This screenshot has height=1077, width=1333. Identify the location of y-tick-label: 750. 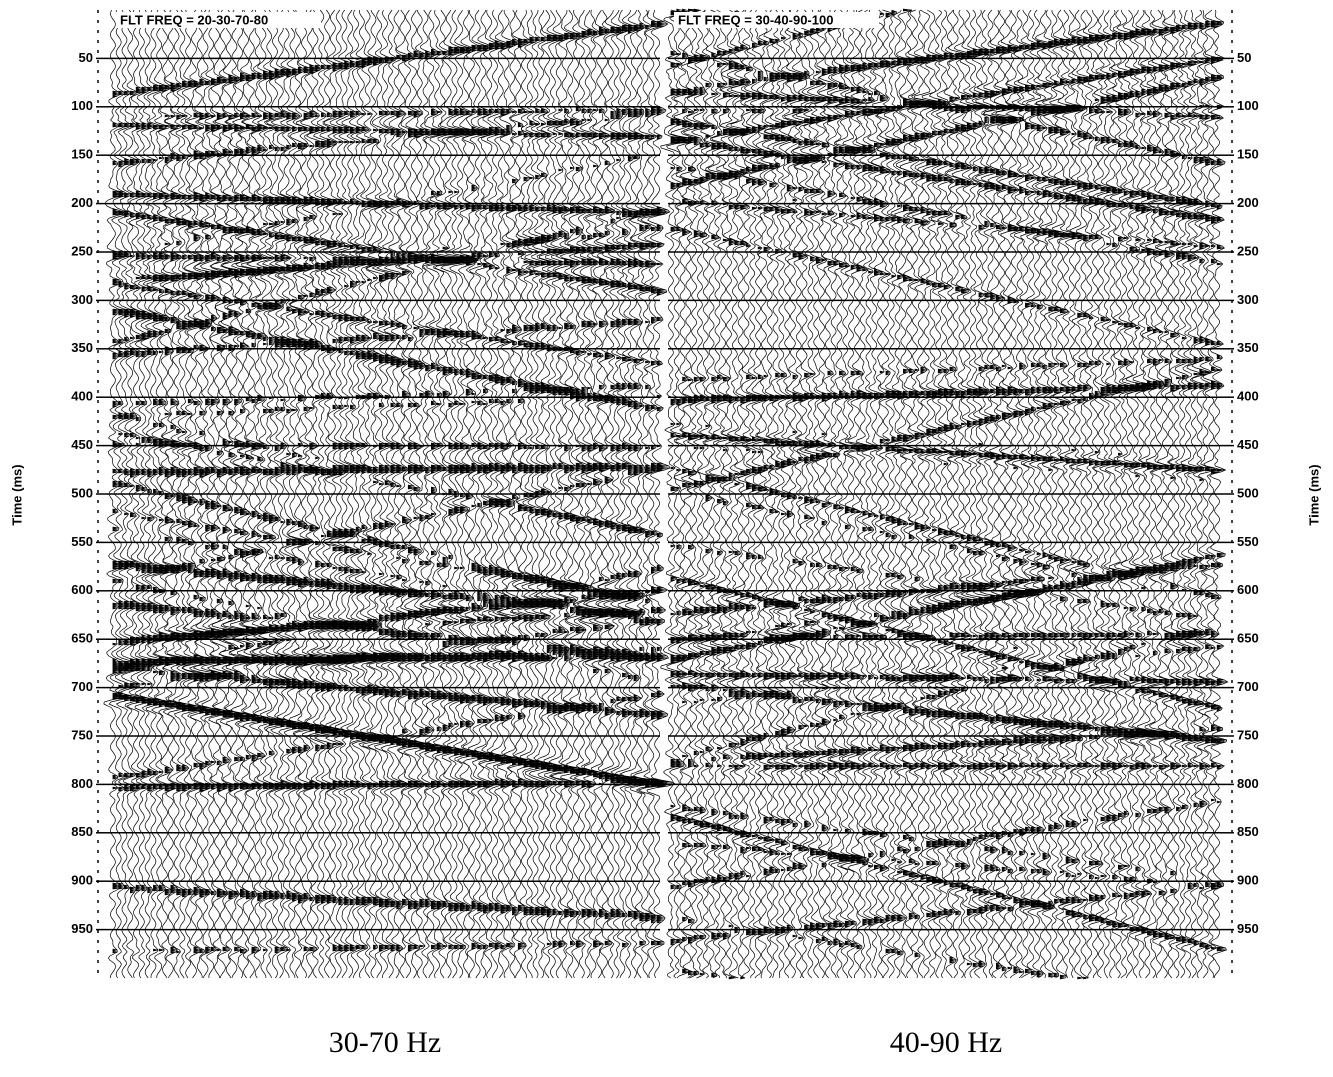
(1248, 734).